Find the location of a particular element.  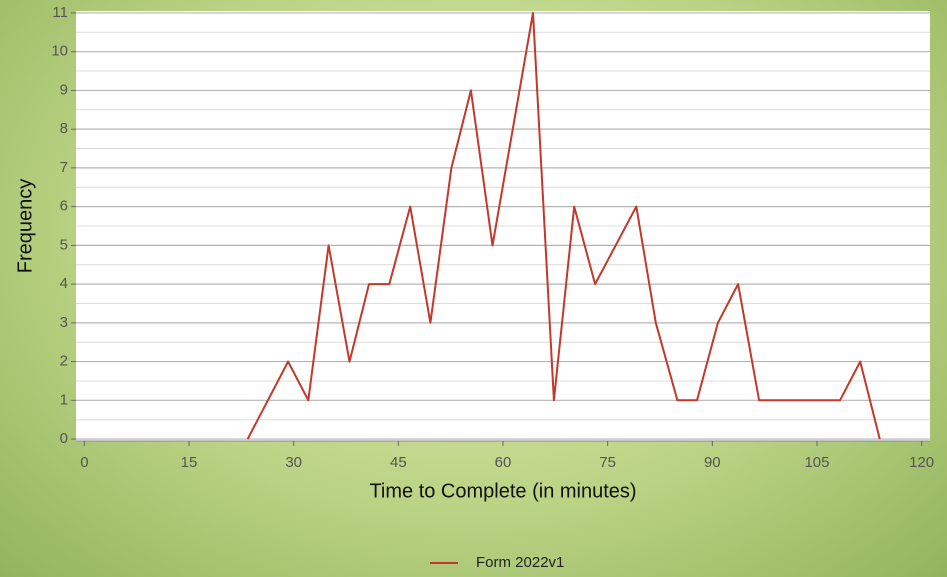

x-tick-label: 45 is located at coordinates (398, 462).